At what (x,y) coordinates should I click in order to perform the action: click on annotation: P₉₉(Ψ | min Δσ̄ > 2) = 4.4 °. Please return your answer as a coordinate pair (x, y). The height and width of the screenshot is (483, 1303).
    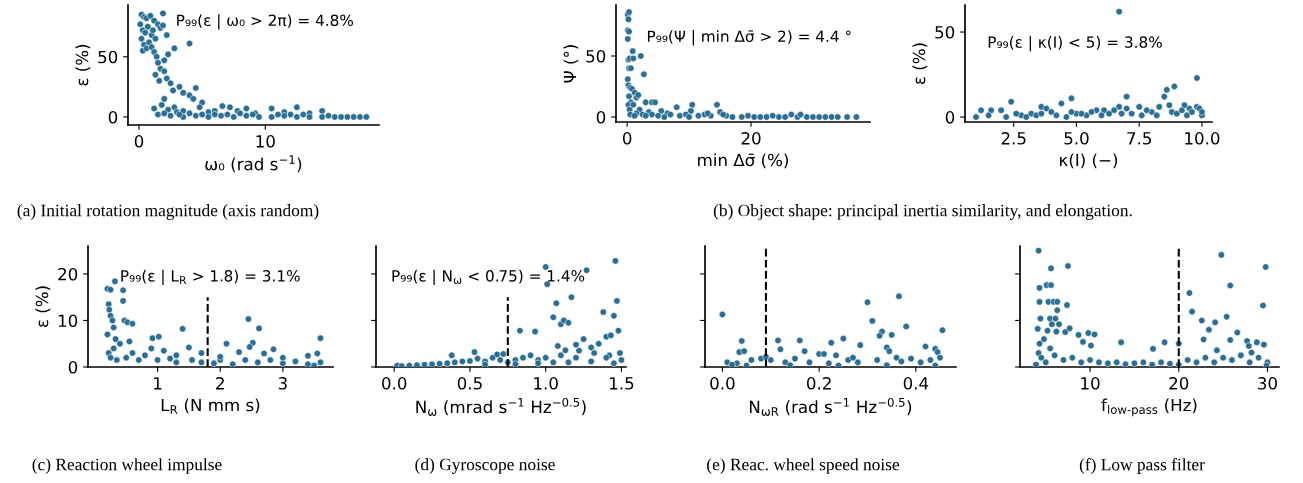
    Looking at the image, I should click on (749, 38).